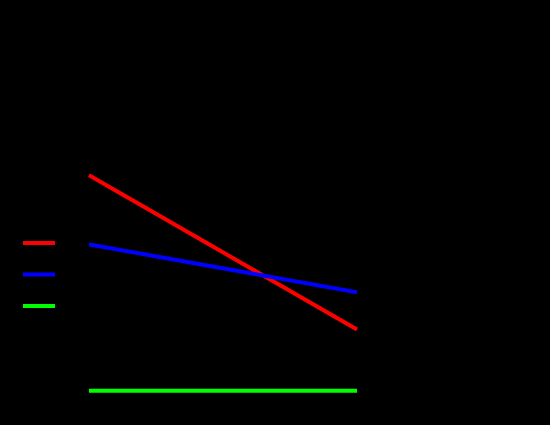 The height and width of the screenshot is (425, 550). What do you see at coordinates (39, 274) in the screenshot?
I see `legend` at bounding box center [39, 274].